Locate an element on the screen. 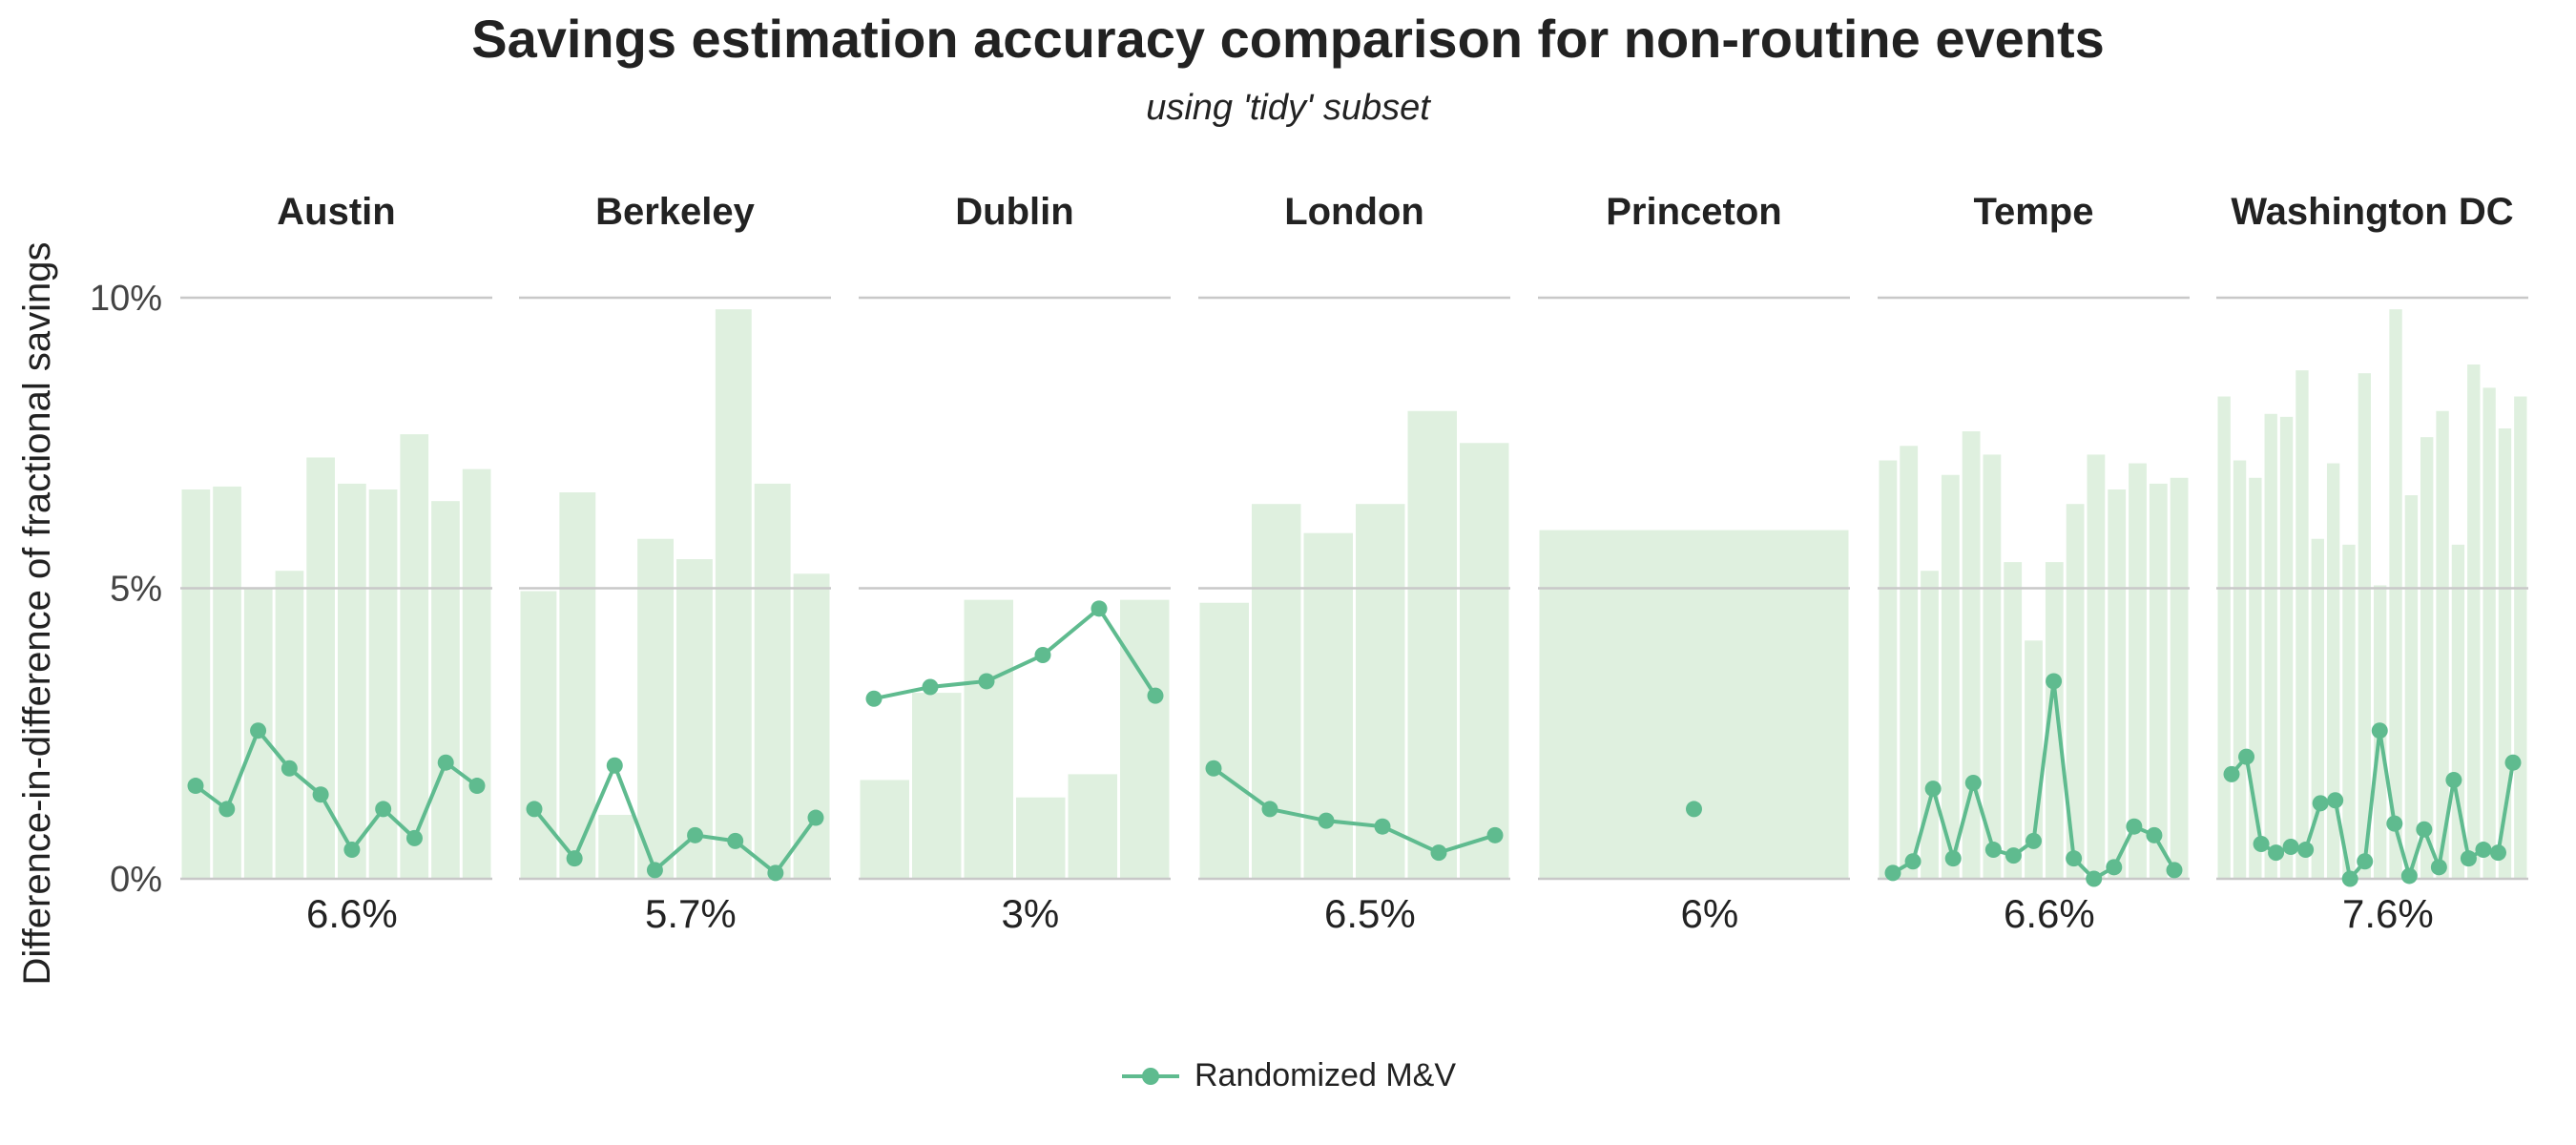  y-axis-ticks: 0% 5% 10% is located at coordinates (126, 589).